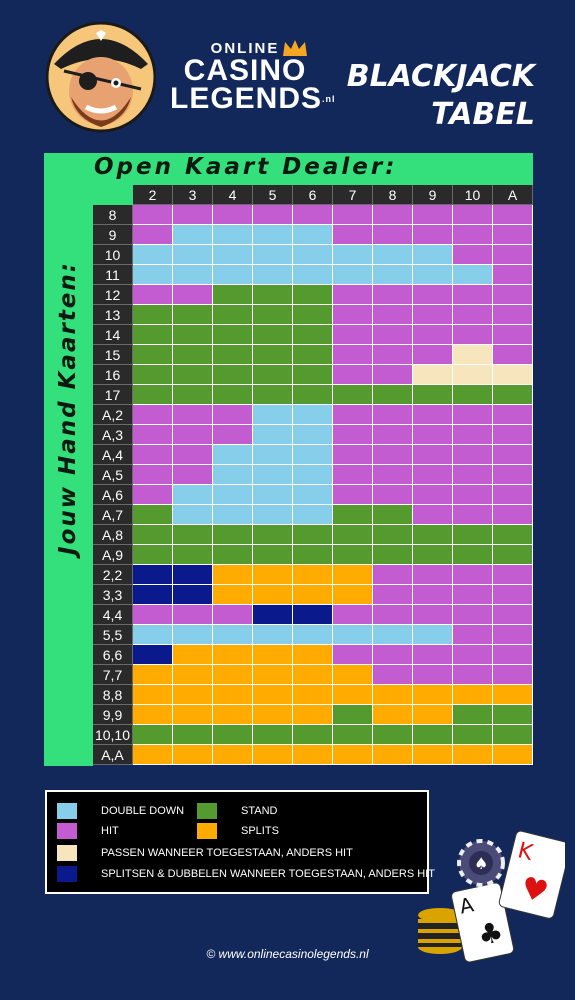 This screenshot has height=1000, width=575. I want to click on legend-item: PASSEN WANNEER TOEGESTAAN, ANDERS HIT, so click(205, 853).